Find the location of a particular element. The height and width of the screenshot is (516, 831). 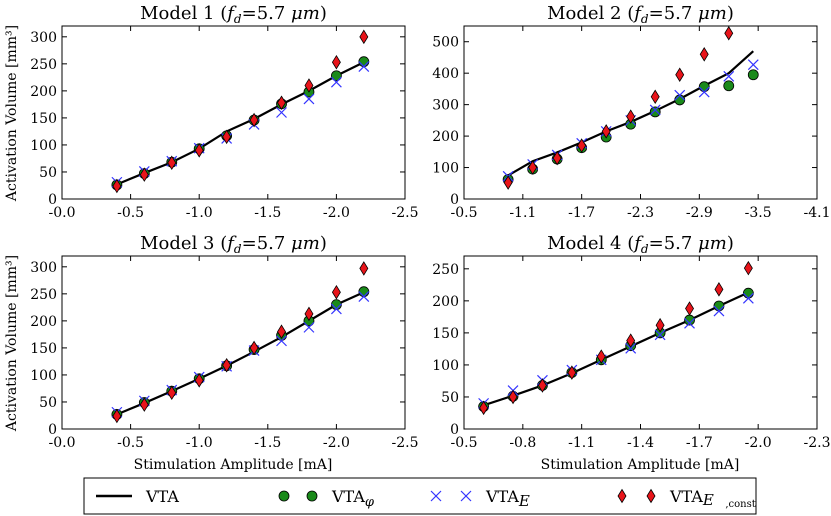

x-tick-label: -1.1 is located at coordinates (522, 213).